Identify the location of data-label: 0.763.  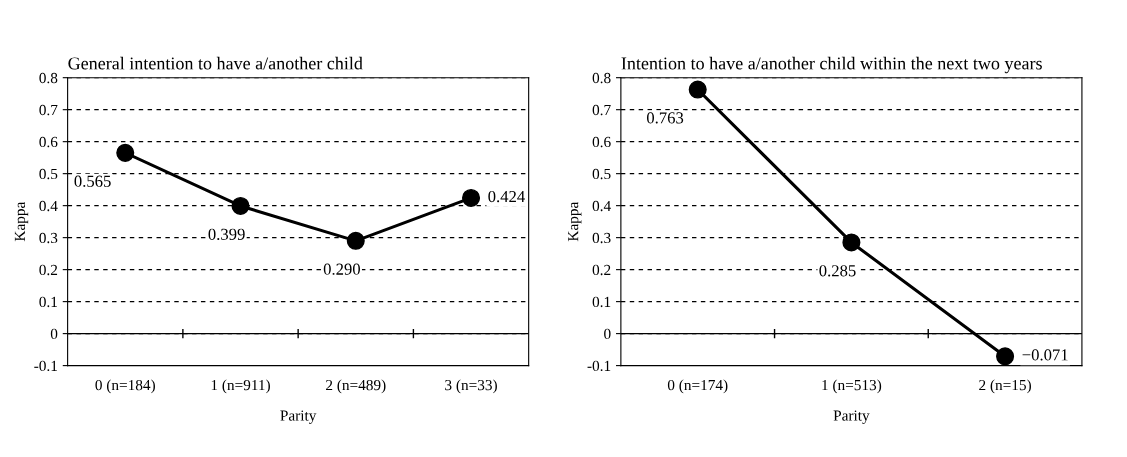
(665, 118).